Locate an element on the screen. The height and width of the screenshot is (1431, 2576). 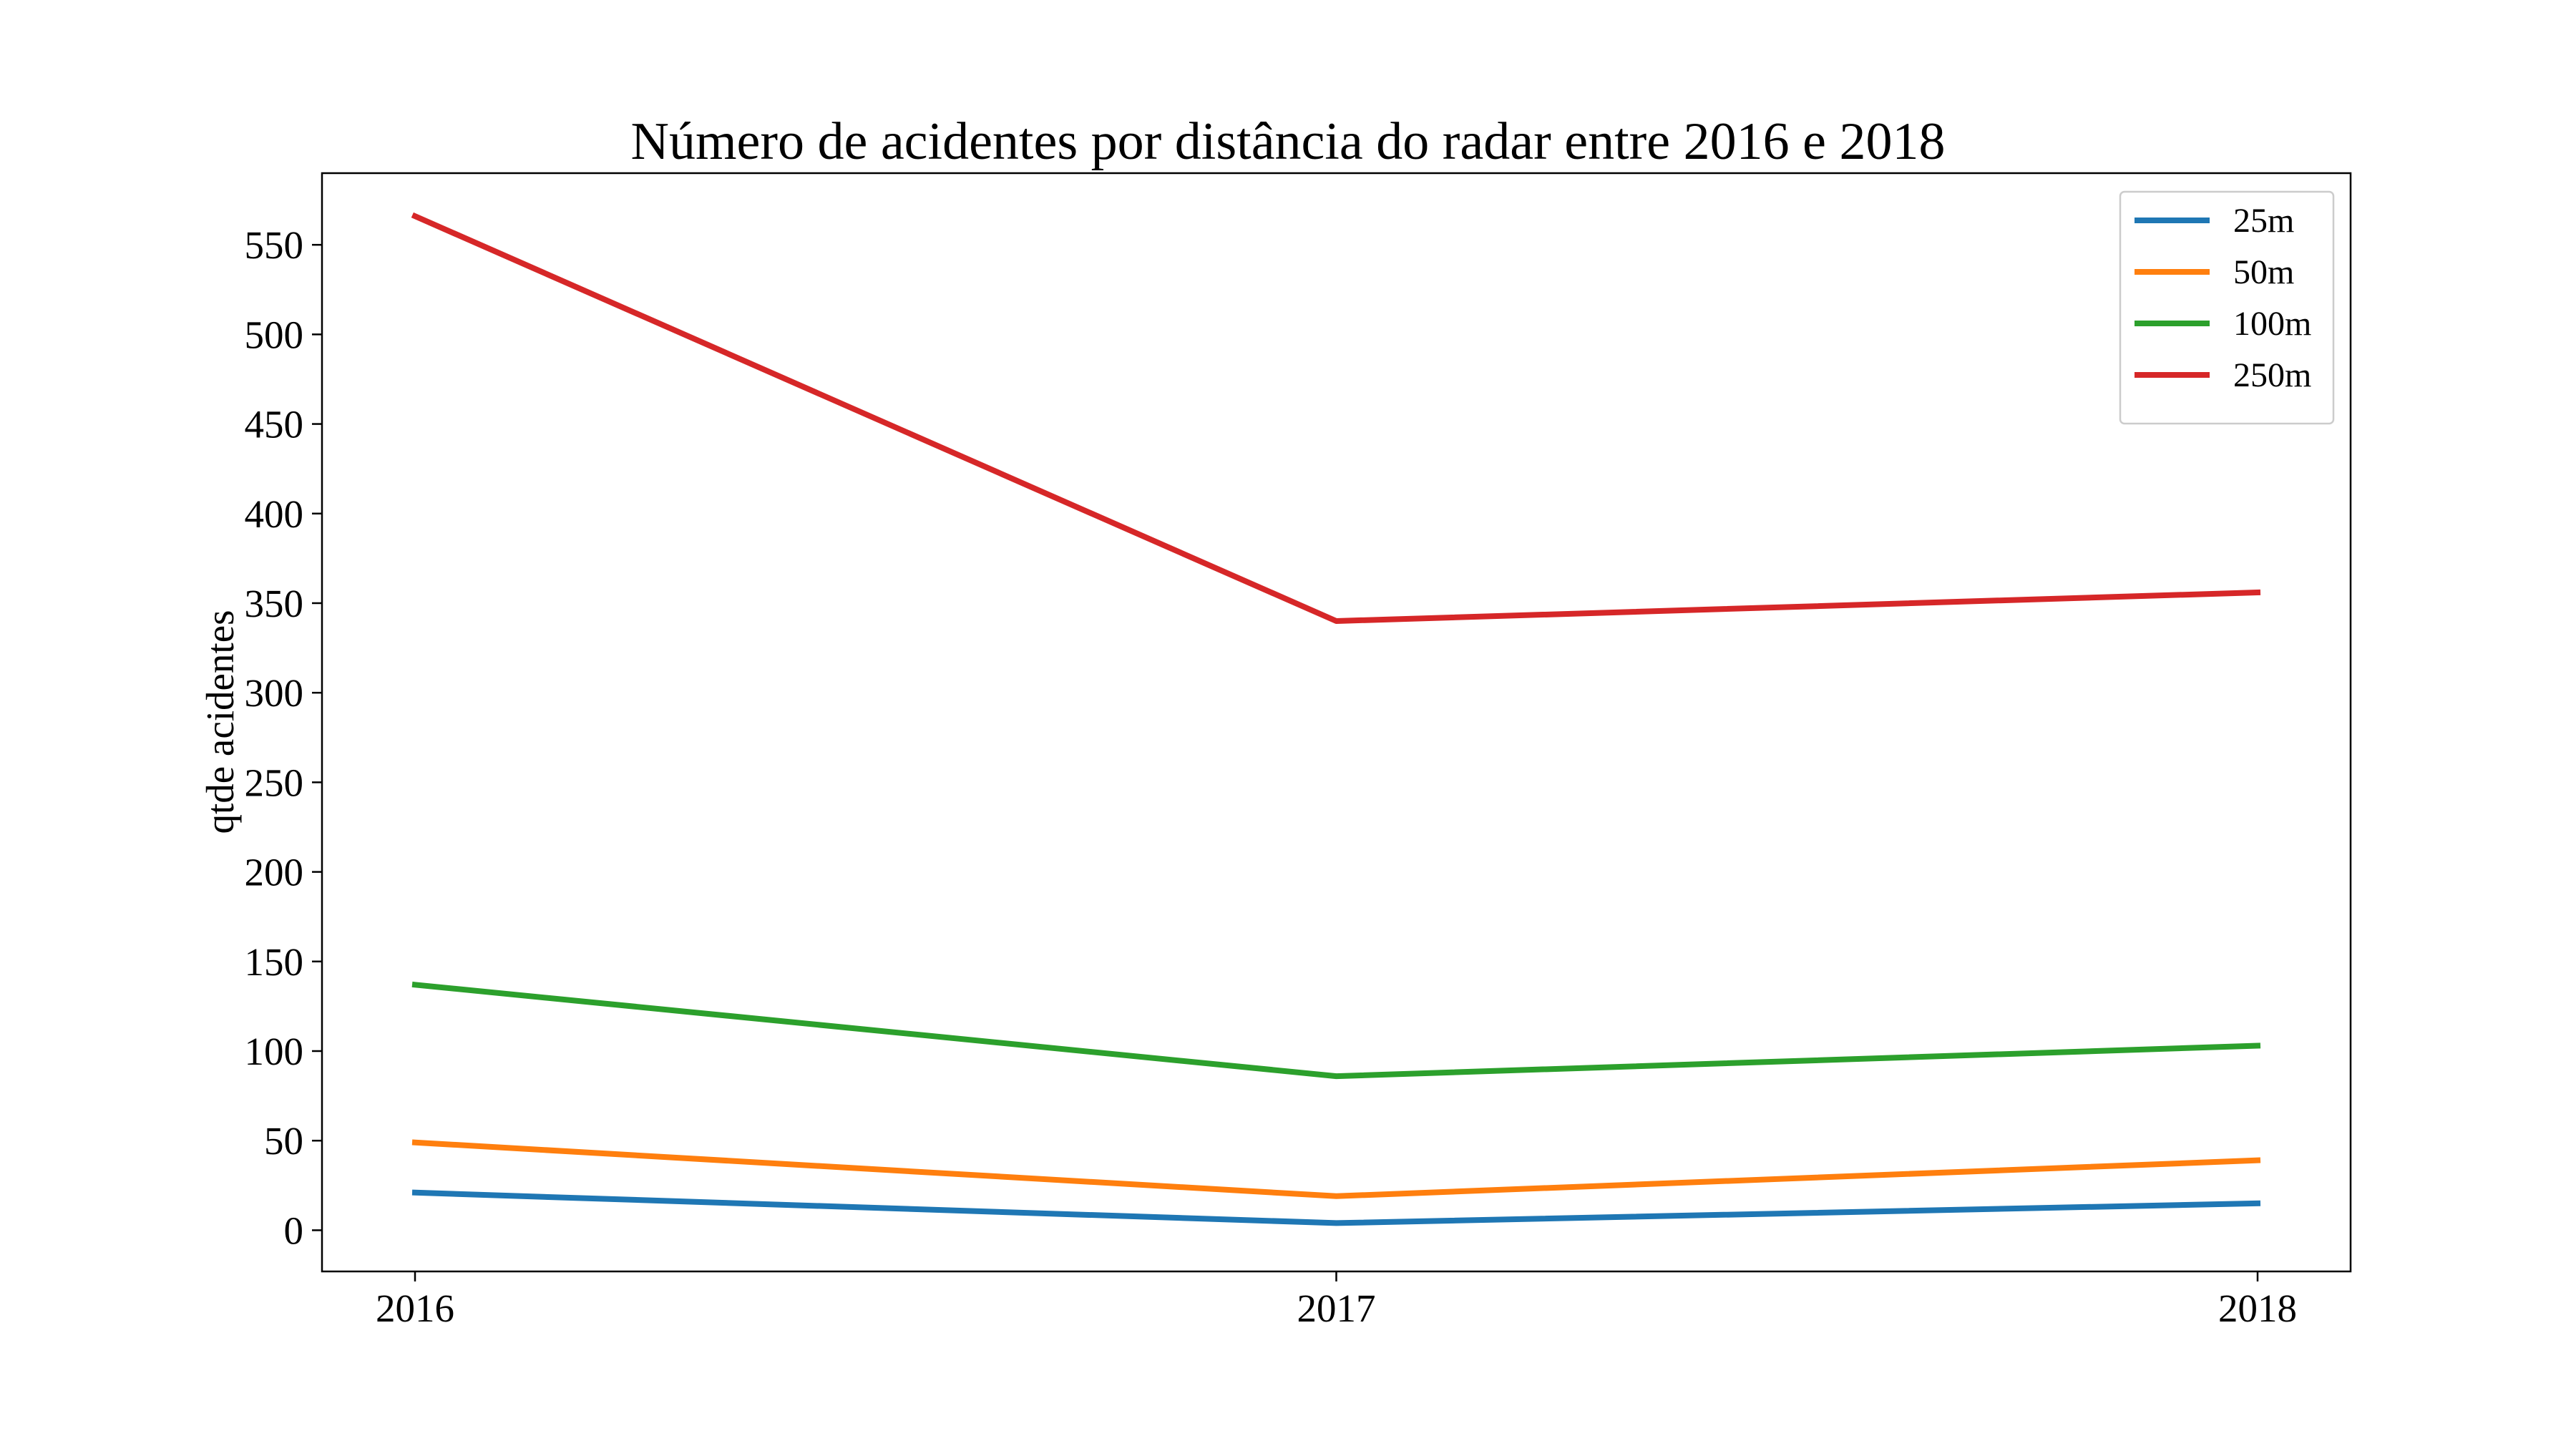
x-tick-label: 2018 is located at coordinates (2257, 1308).